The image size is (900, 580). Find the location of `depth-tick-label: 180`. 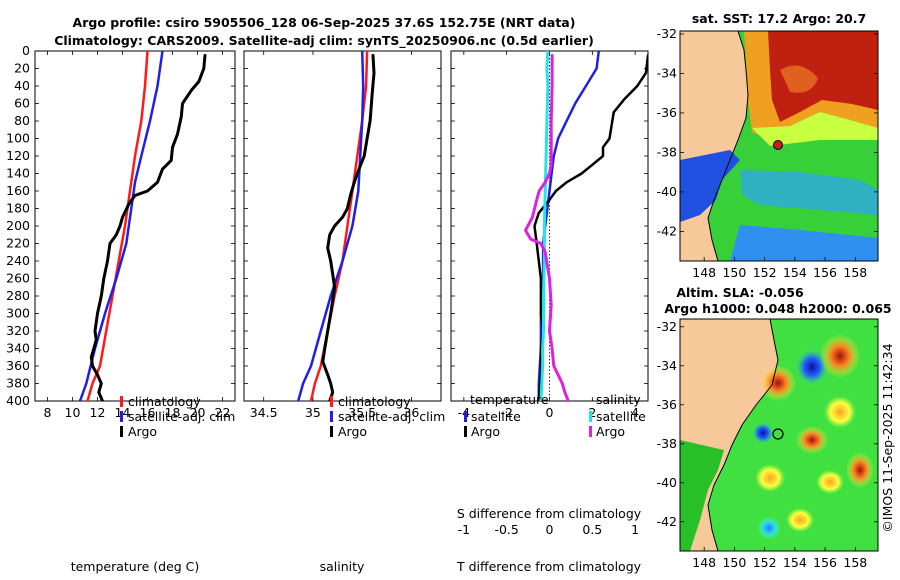

depth-tick-label: 180 is located at coordinates (18, 208).